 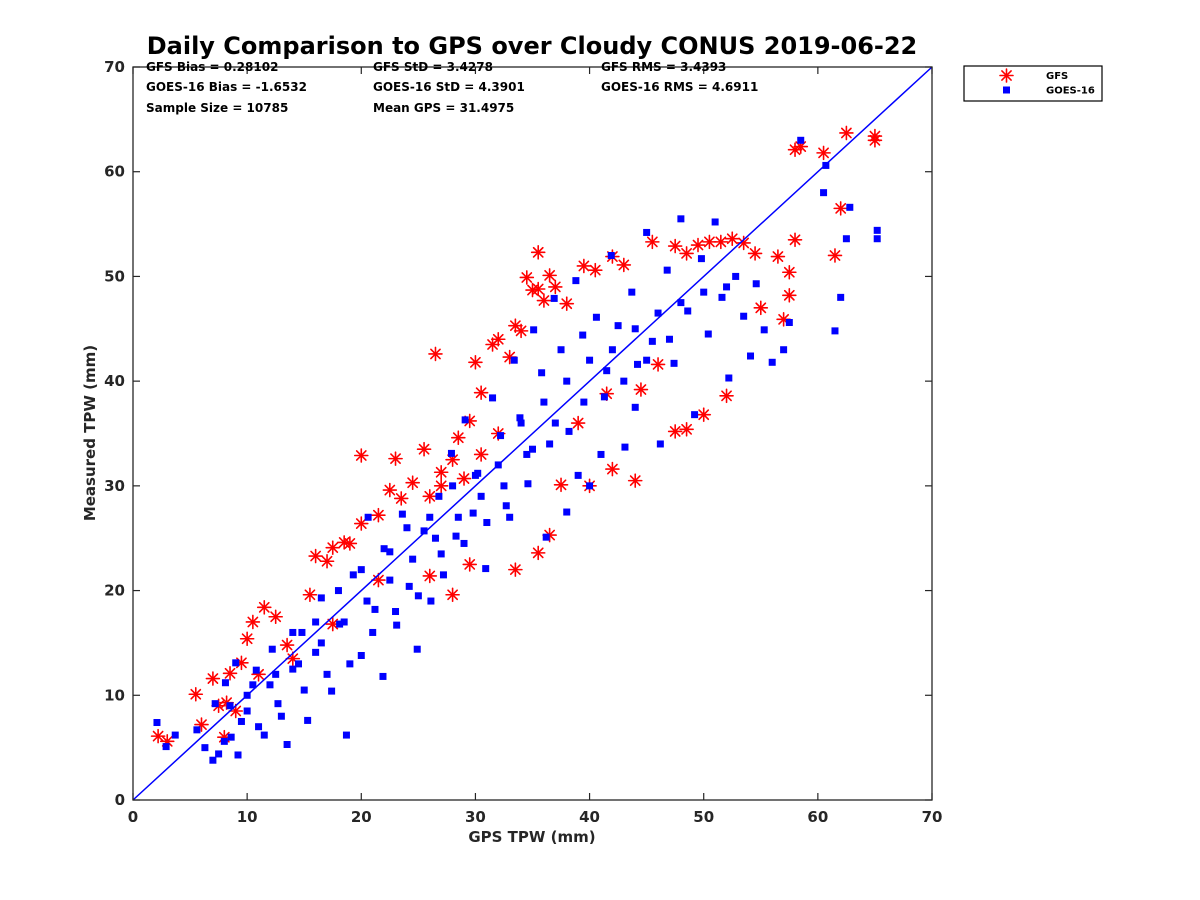 I want to click on legend-box, so click(x=1033, y=83).